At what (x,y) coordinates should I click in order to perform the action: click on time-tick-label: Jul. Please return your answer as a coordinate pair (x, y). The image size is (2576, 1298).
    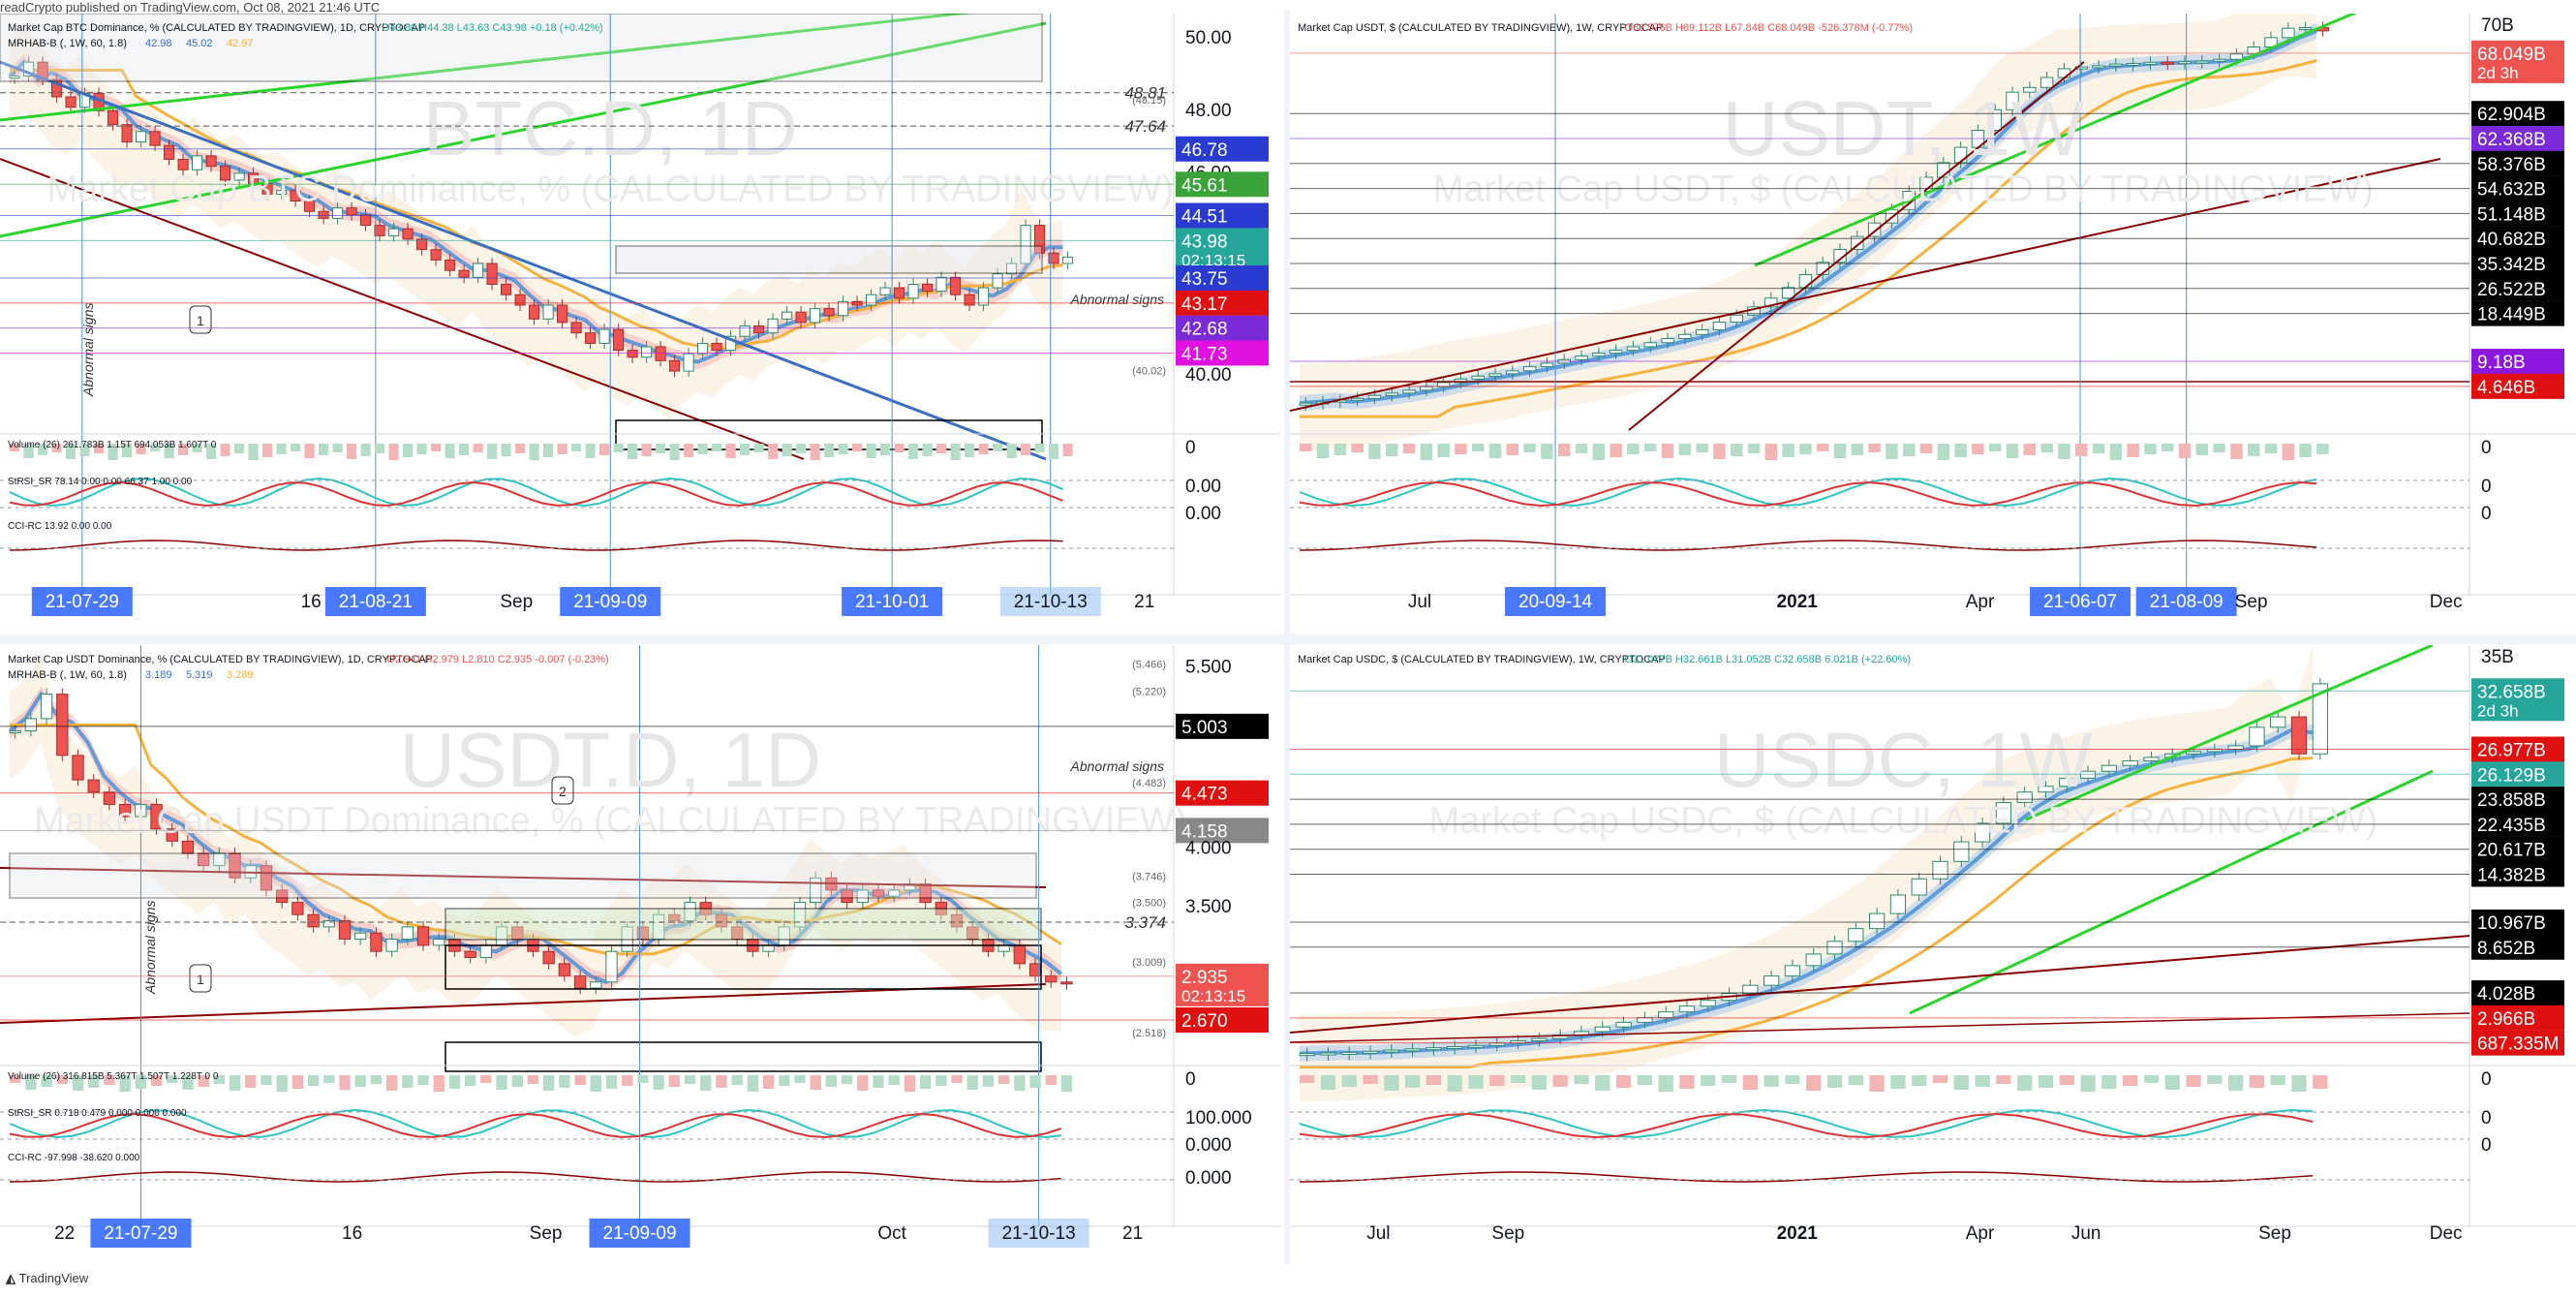
    Looking at the image, I should click on (1419, 602).